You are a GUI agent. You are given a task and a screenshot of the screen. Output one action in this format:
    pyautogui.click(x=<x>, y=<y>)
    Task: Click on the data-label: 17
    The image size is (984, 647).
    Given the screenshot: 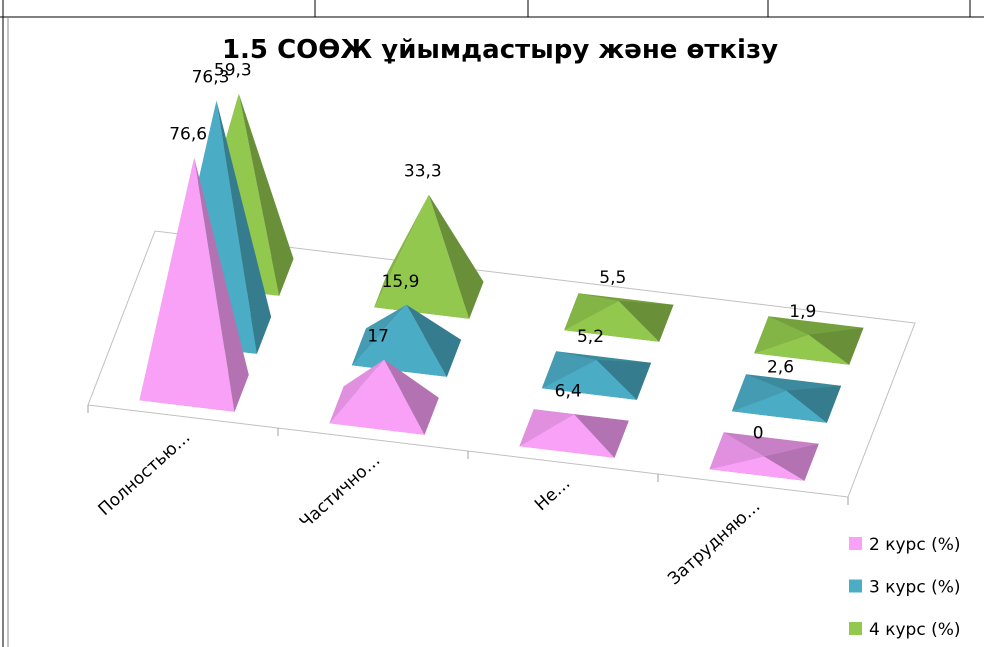 What is the action you would take?
    pyautogui.click(x=378, y=337)
    